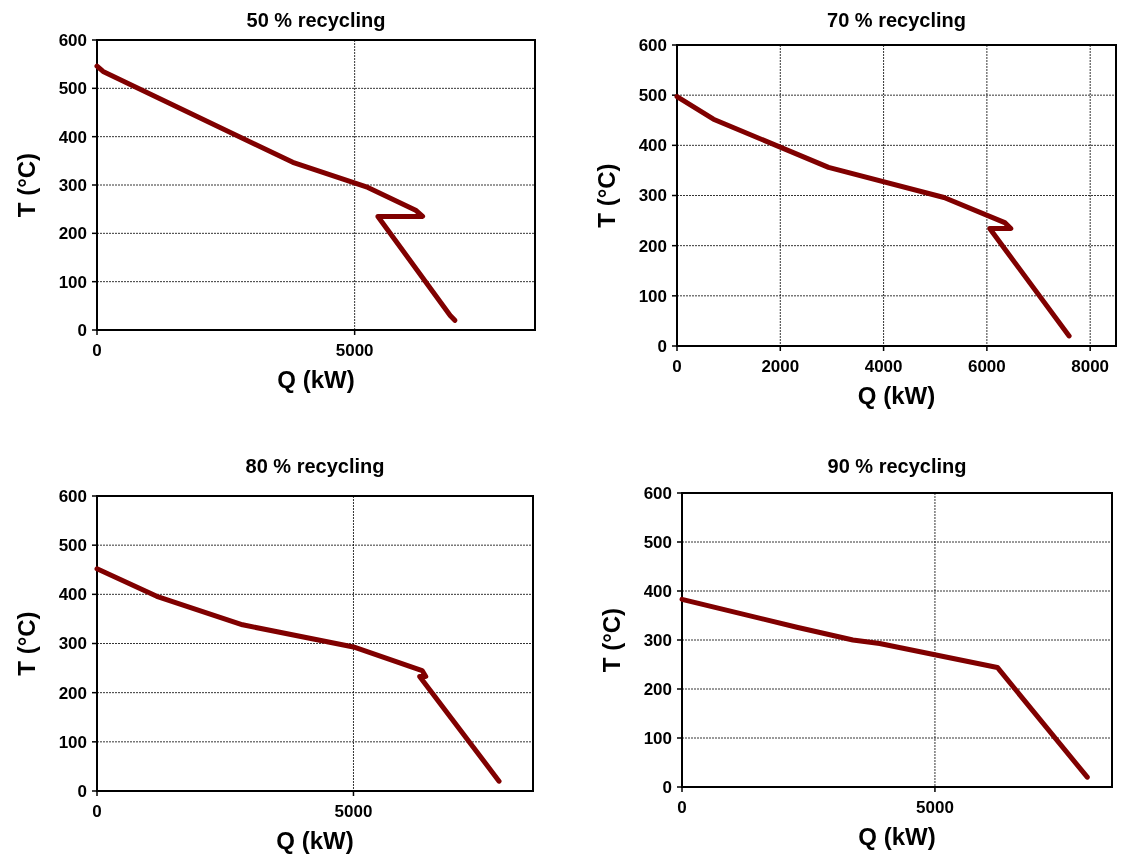 The height and width of the screenshot is (856, 1123). What do you see at coordinates (780, 366) in the screenshot?
I see `x-tick-label: 2000` at bounding box center [780, 366].